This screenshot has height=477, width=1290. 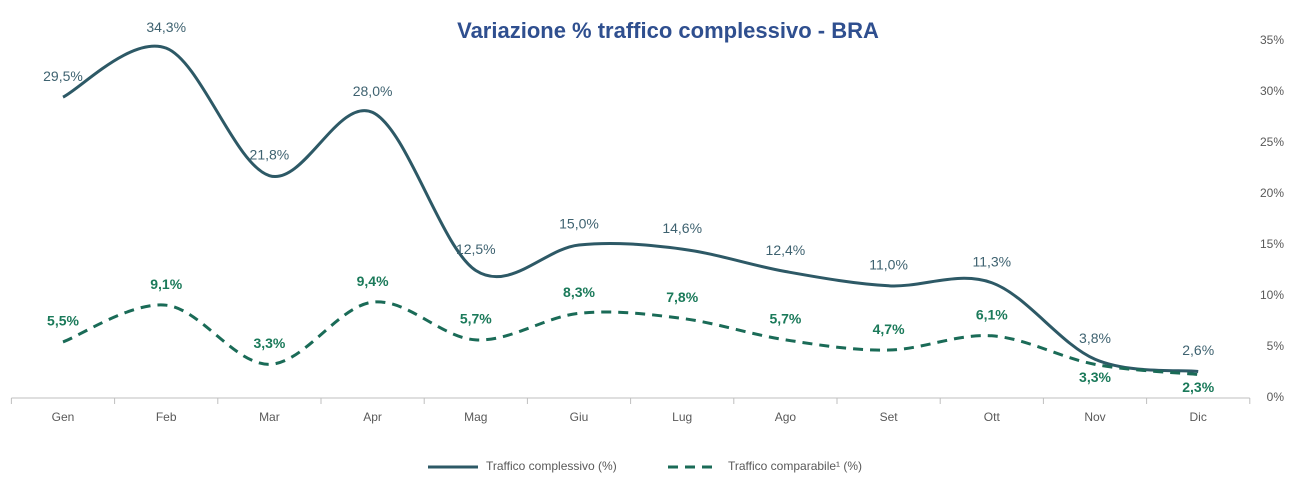 I want to click on data-label: 21,8%, so click(x=270, y=154).